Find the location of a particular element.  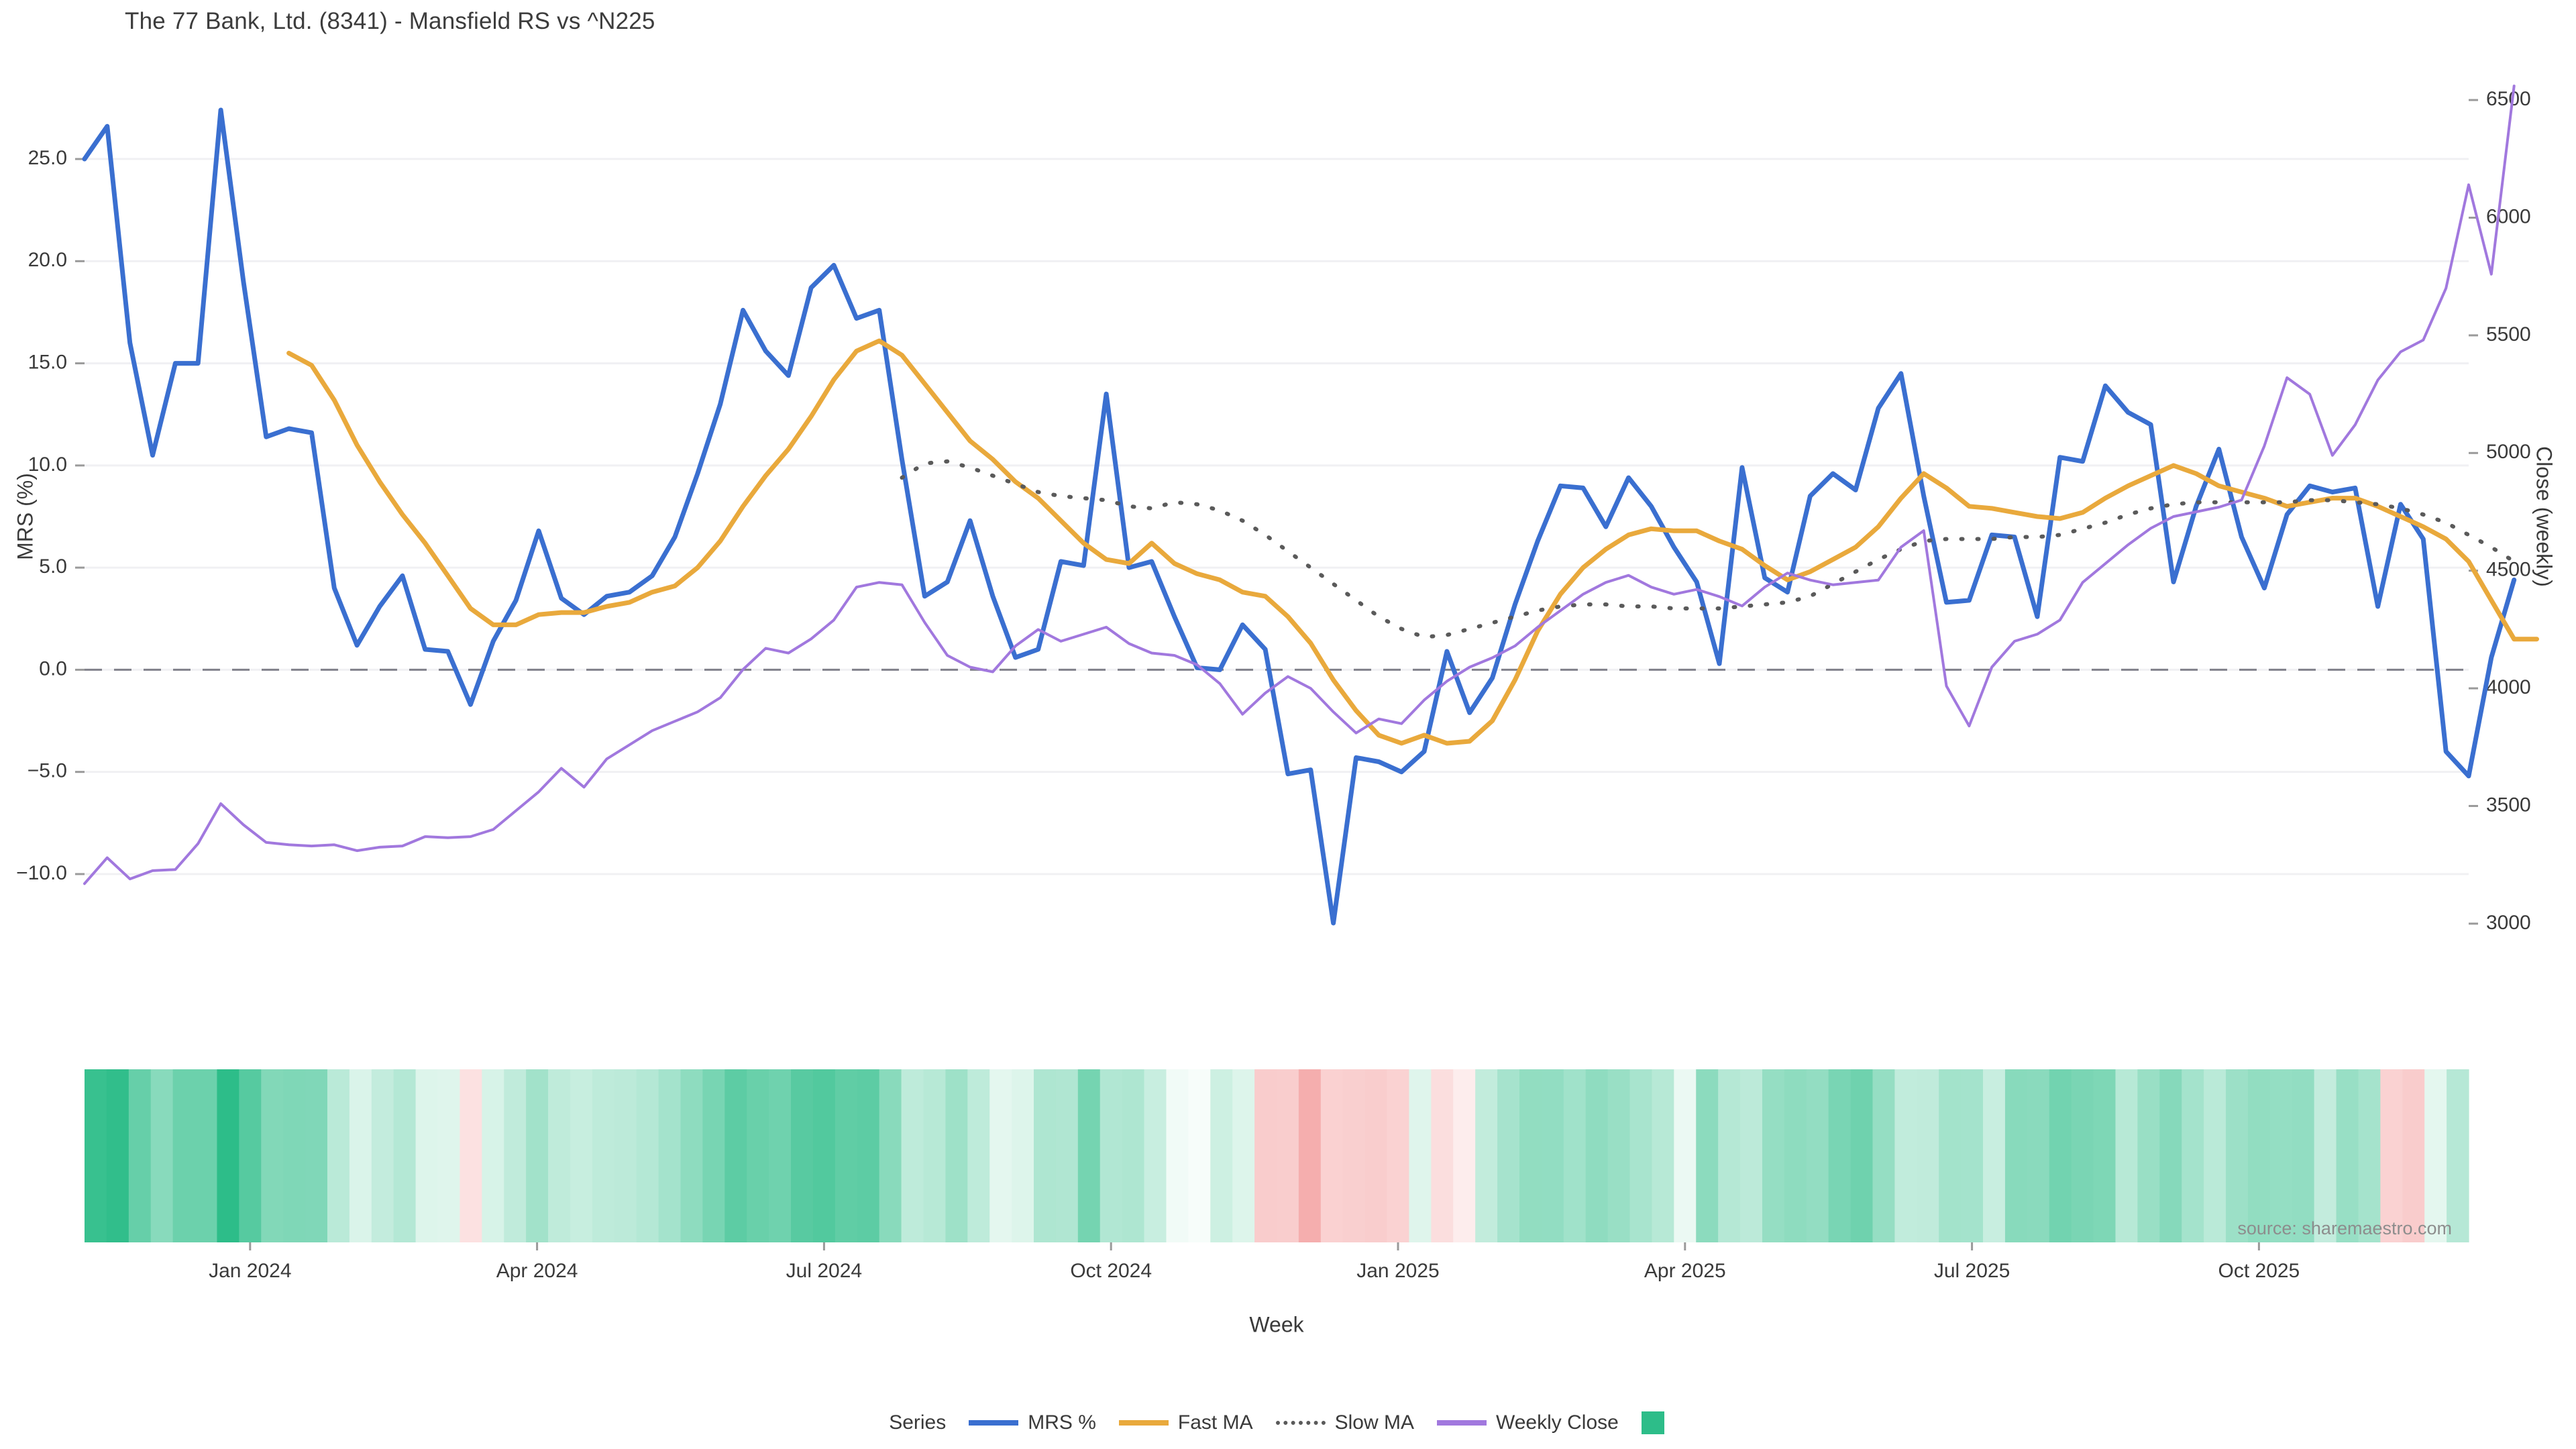

heatmap-band is located at coordinates (1277, 1155).